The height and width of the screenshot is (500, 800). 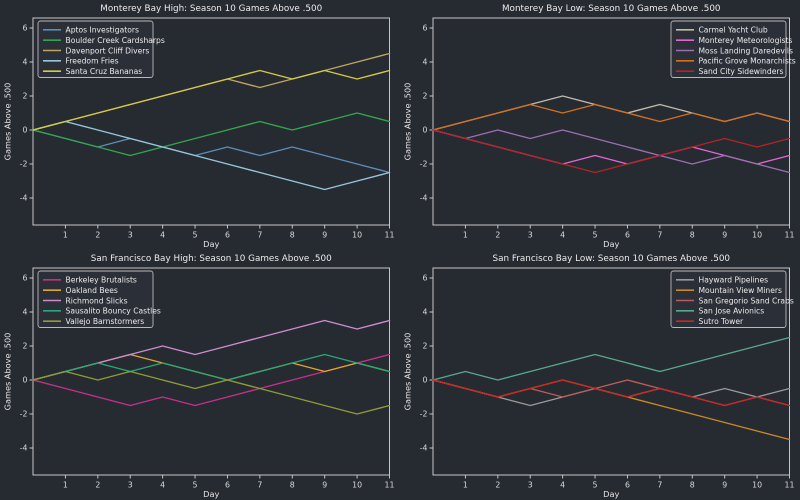 What do you see at coordinates (211, 100) in the screenshot?
I see `series-line-santa-cruz-bananas` at bounding box center [211, 100].